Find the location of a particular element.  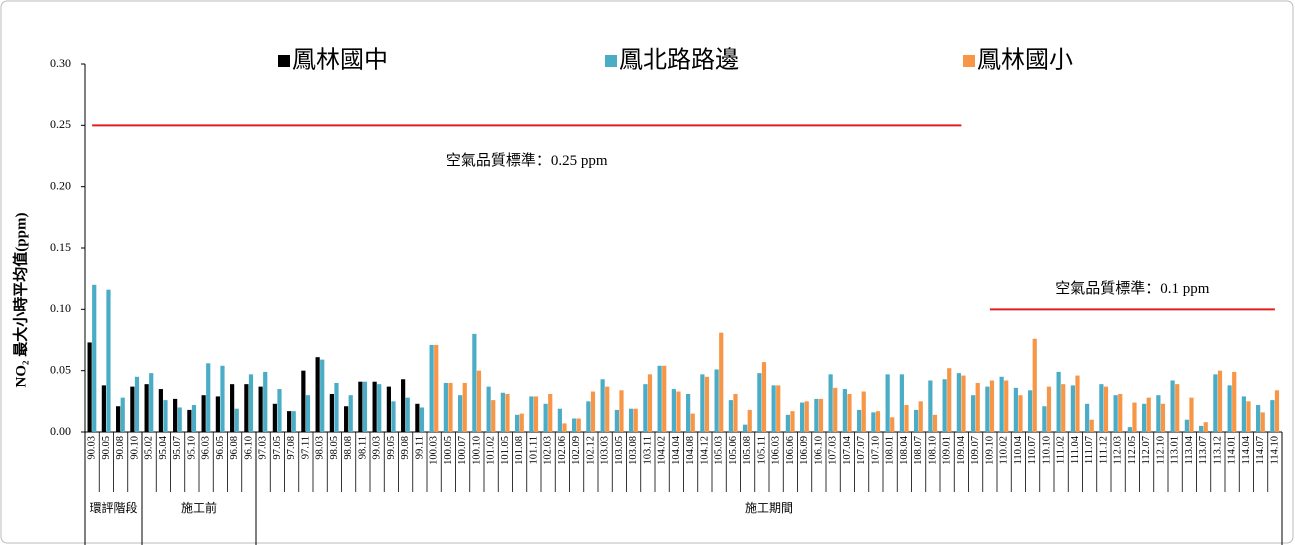

x-tick-label: 113.07 is located at coordinates (1203, 450).